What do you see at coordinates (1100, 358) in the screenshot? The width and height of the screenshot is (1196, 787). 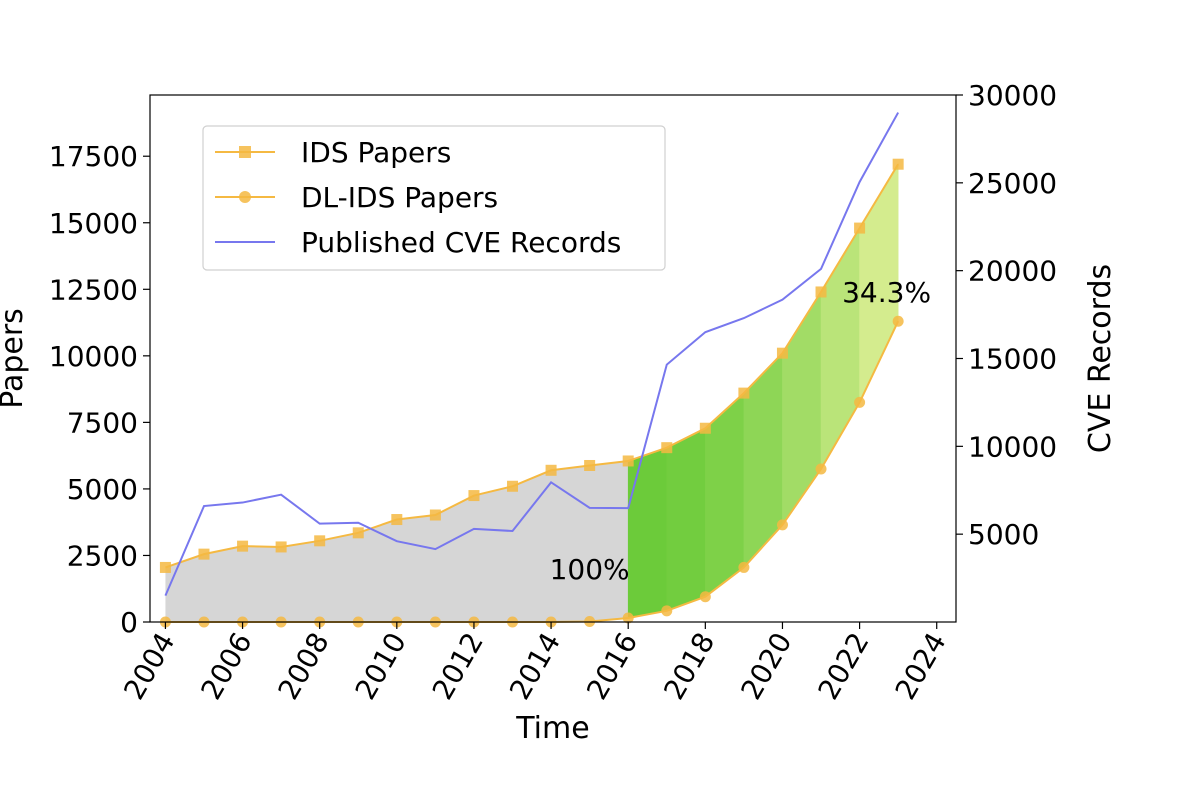 I see `y-axis-right-title: CVE Records` at bounding box center [1100, 358].